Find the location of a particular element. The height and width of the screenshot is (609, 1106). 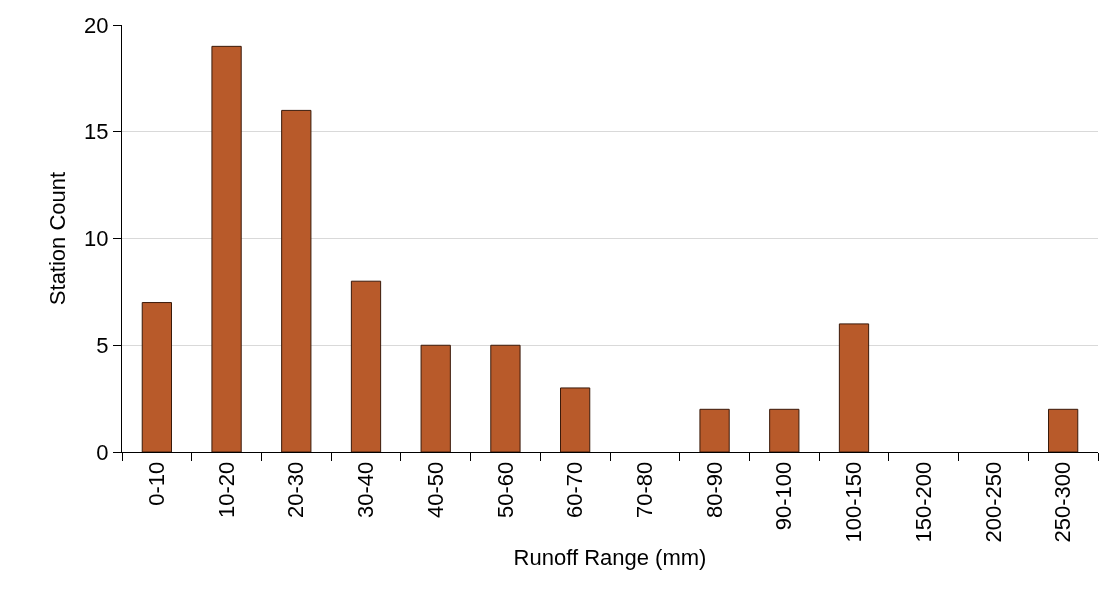

y-tick-label: 0 is located at coordinates (102, 452).